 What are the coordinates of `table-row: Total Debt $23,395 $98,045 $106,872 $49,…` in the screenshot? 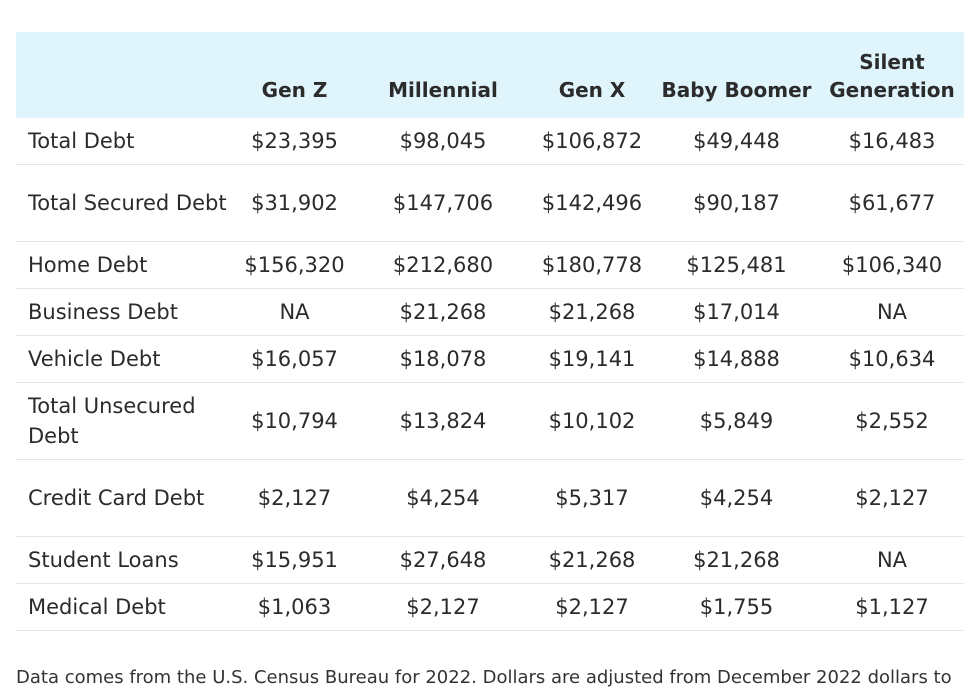 It's located at (490, 141).